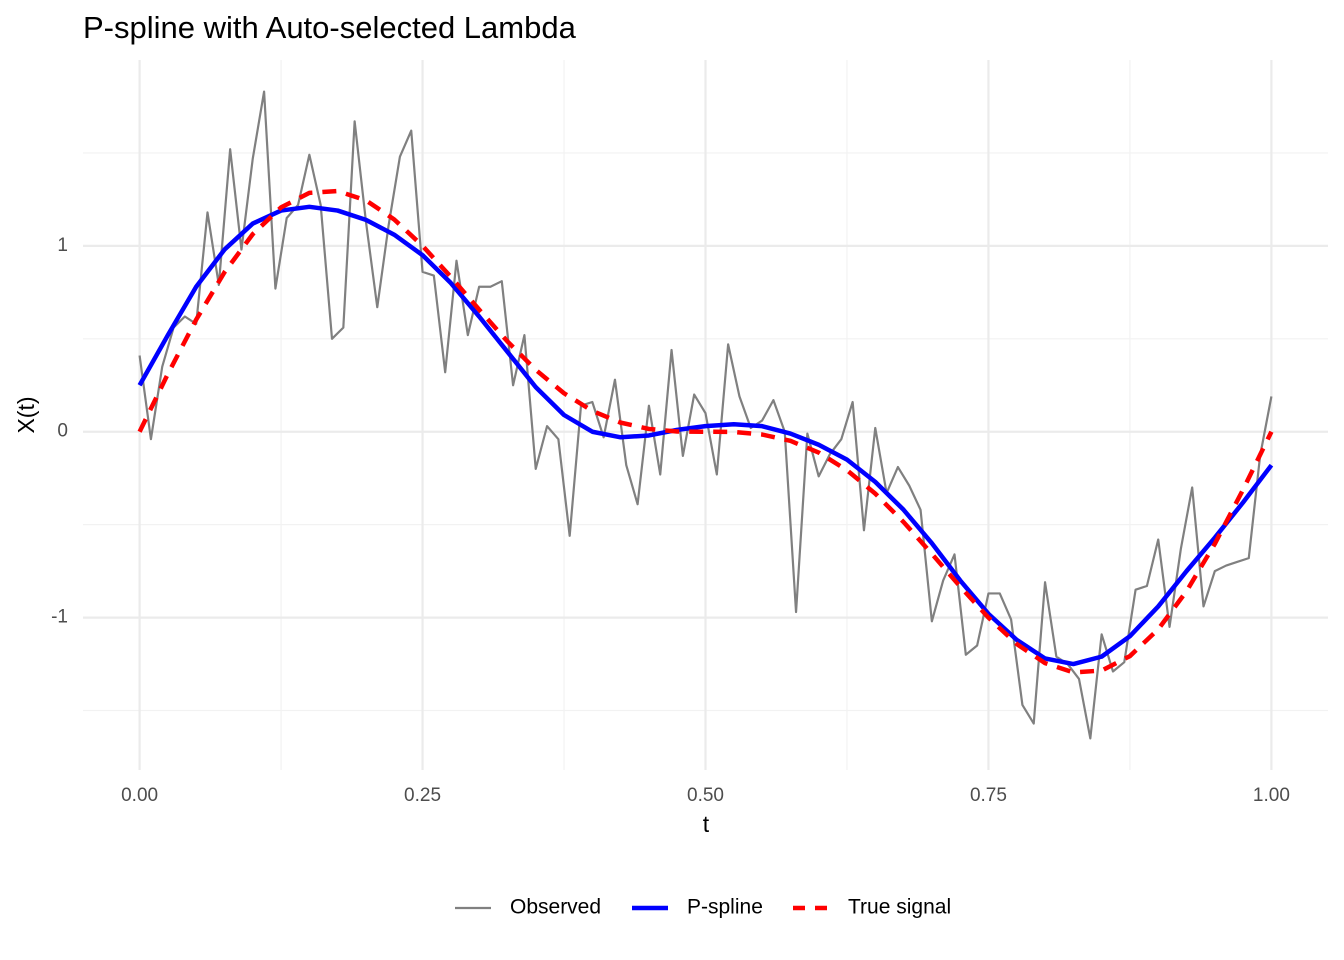  Describe the element at coordinates (422, 795) in the screenshot. I see `x-tick-label: 0.25` at that location.